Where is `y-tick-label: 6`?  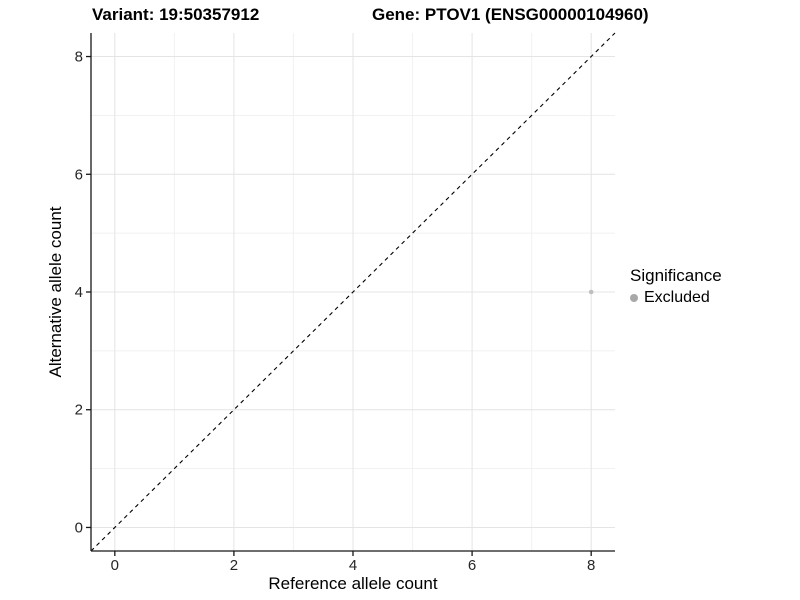 y-tick-label: 6 is located at coordinates (79, 174).